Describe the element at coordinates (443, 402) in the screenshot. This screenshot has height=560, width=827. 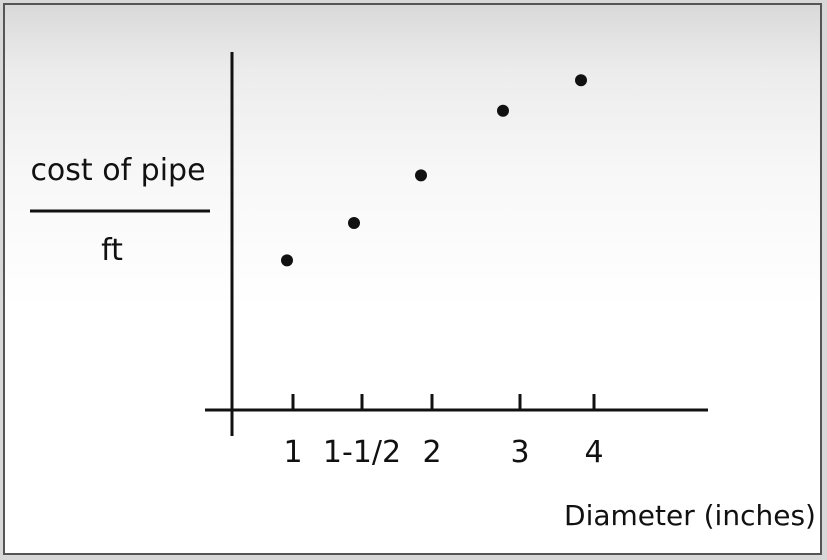
I see `x-axis-ticks` at that location.